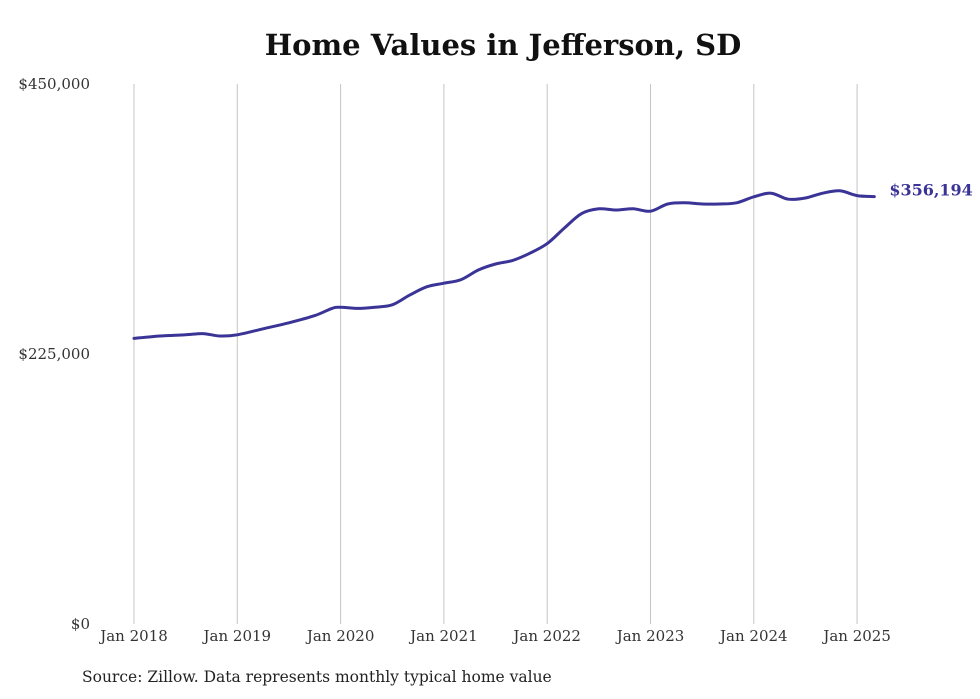 The width and height of the screenshot is (980, 699). I want to click on x-tick-label: Jan 2018, so click(133, 636).